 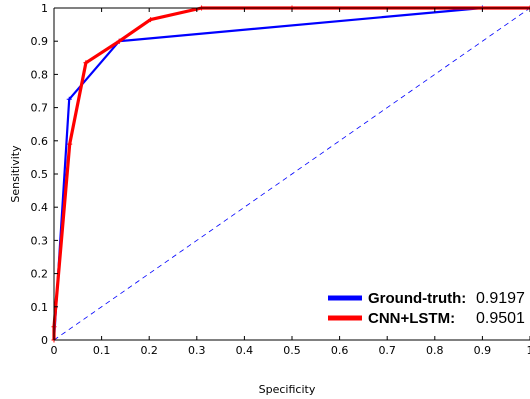 I want to click on y-axis-title: Sensitivity, so click(x=15, y=174).